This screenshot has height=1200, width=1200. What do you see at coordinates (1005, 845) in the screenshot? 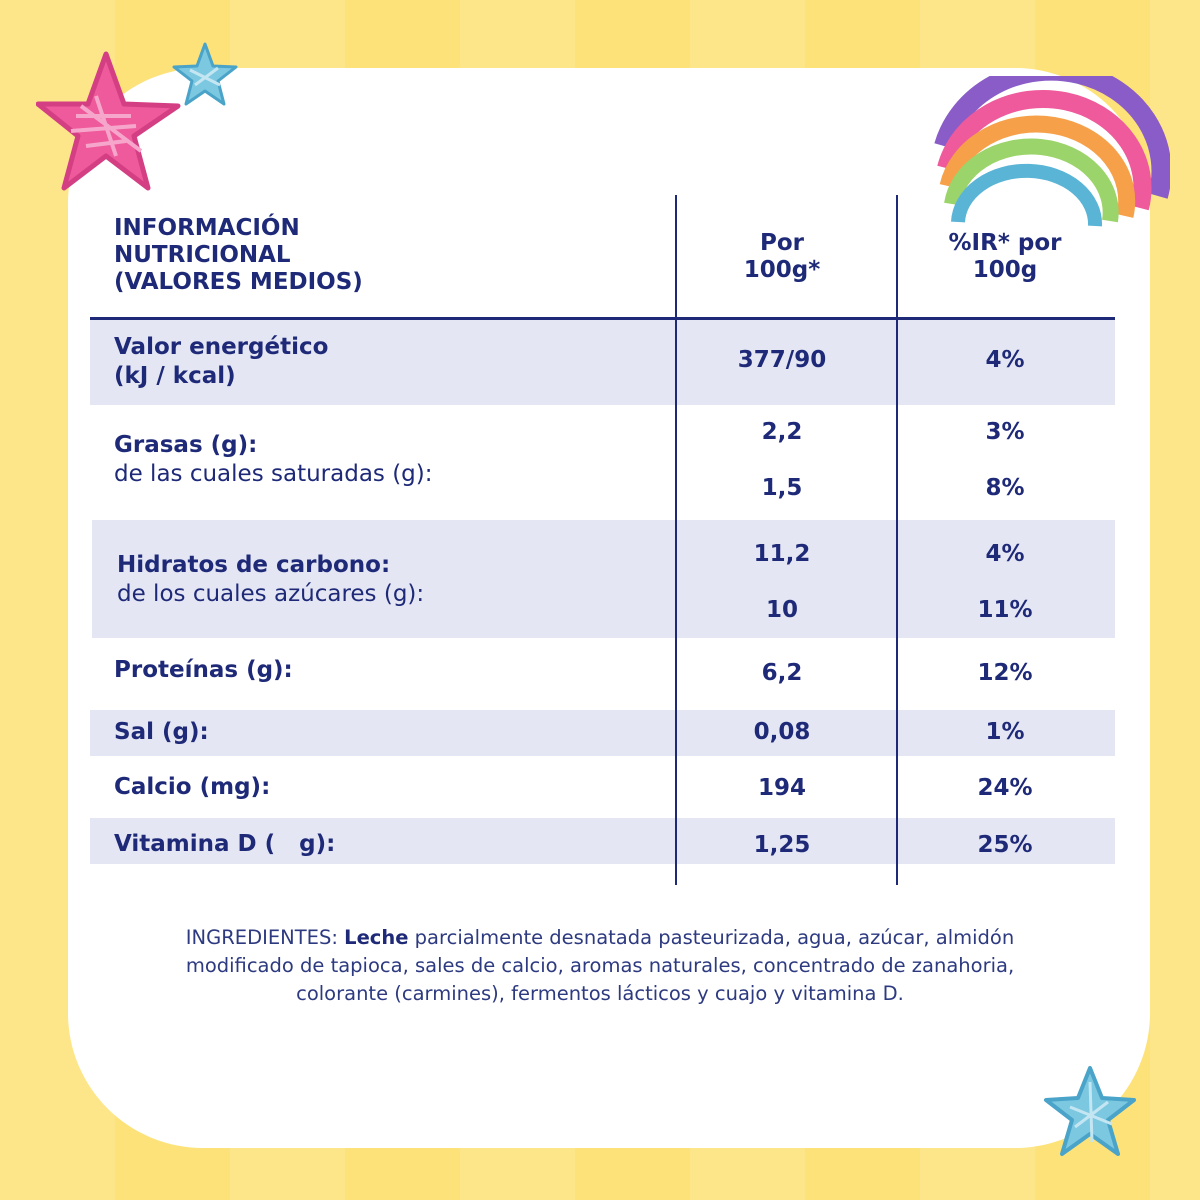
I see `row-vitamin-d-ir: 25%` at bounding box center [1005, 845].